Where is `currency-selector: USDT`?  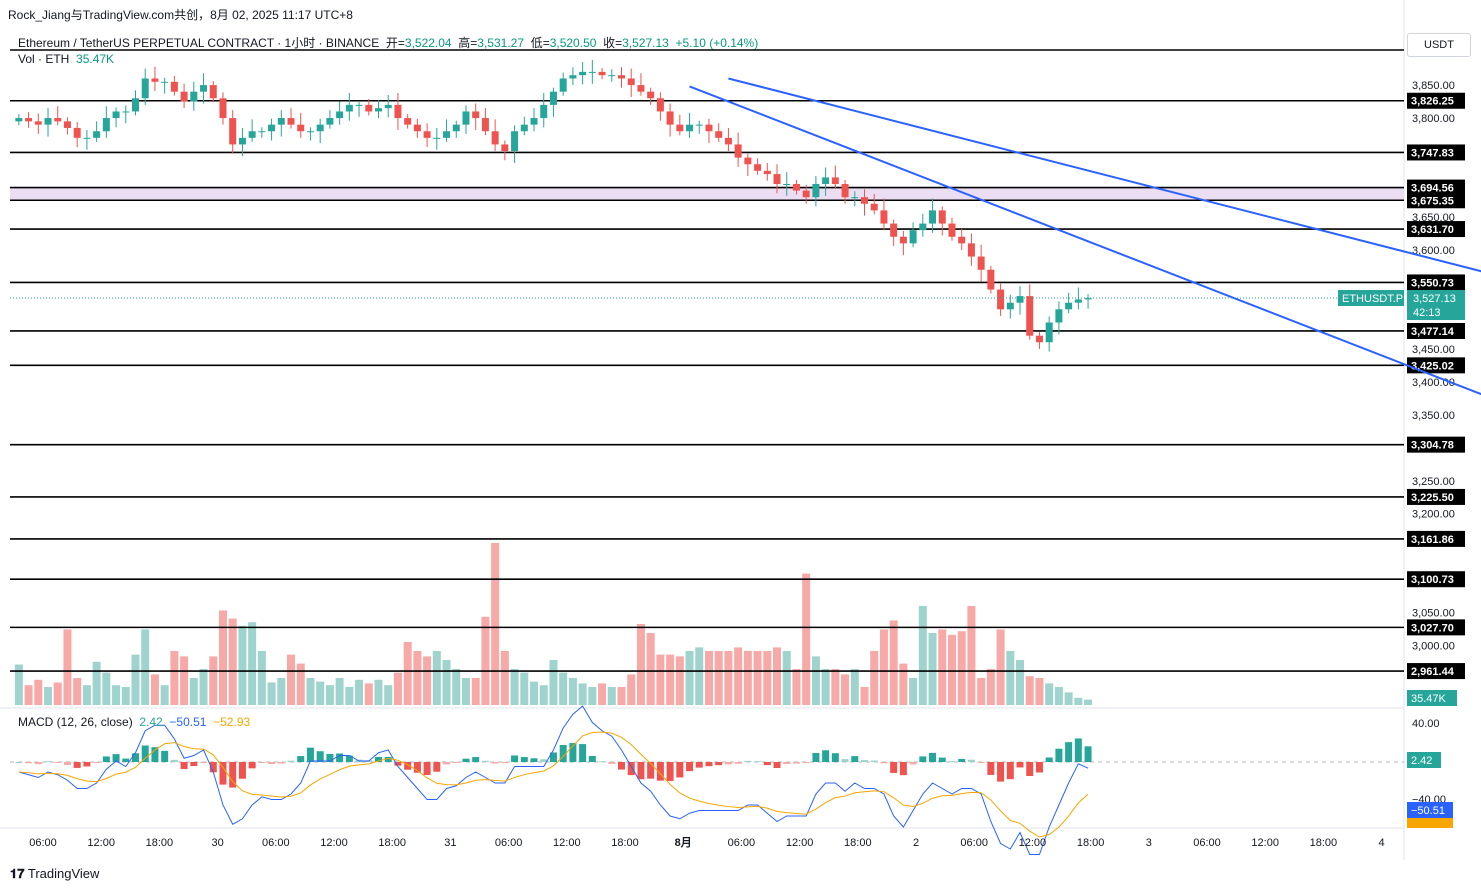
currency-selector: USDT is located at coordinates (1439, 45).